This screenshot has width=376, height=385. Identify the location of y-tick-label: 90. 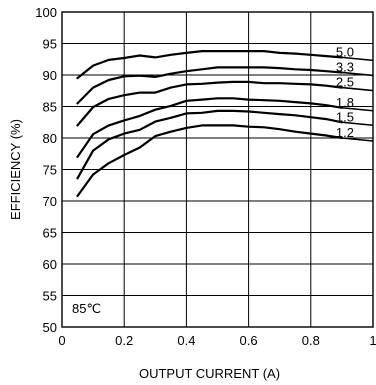
(50, 75).